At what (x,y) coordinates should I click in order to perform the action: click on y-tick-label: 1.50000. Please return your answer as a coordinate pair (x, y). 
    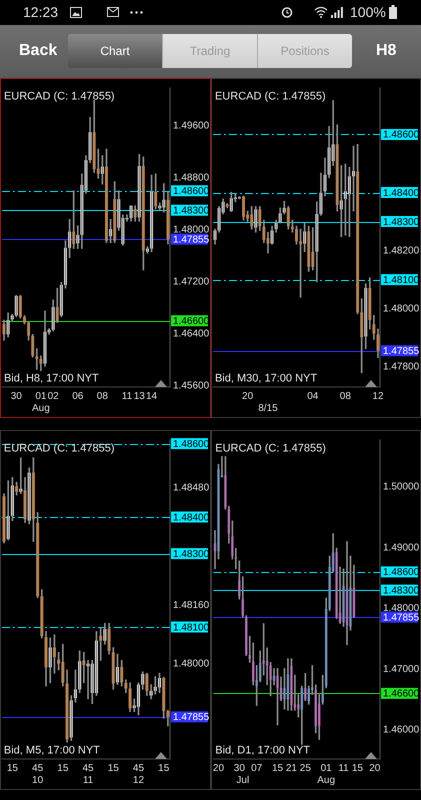
    Looking at the image, I should click on (401, 487).